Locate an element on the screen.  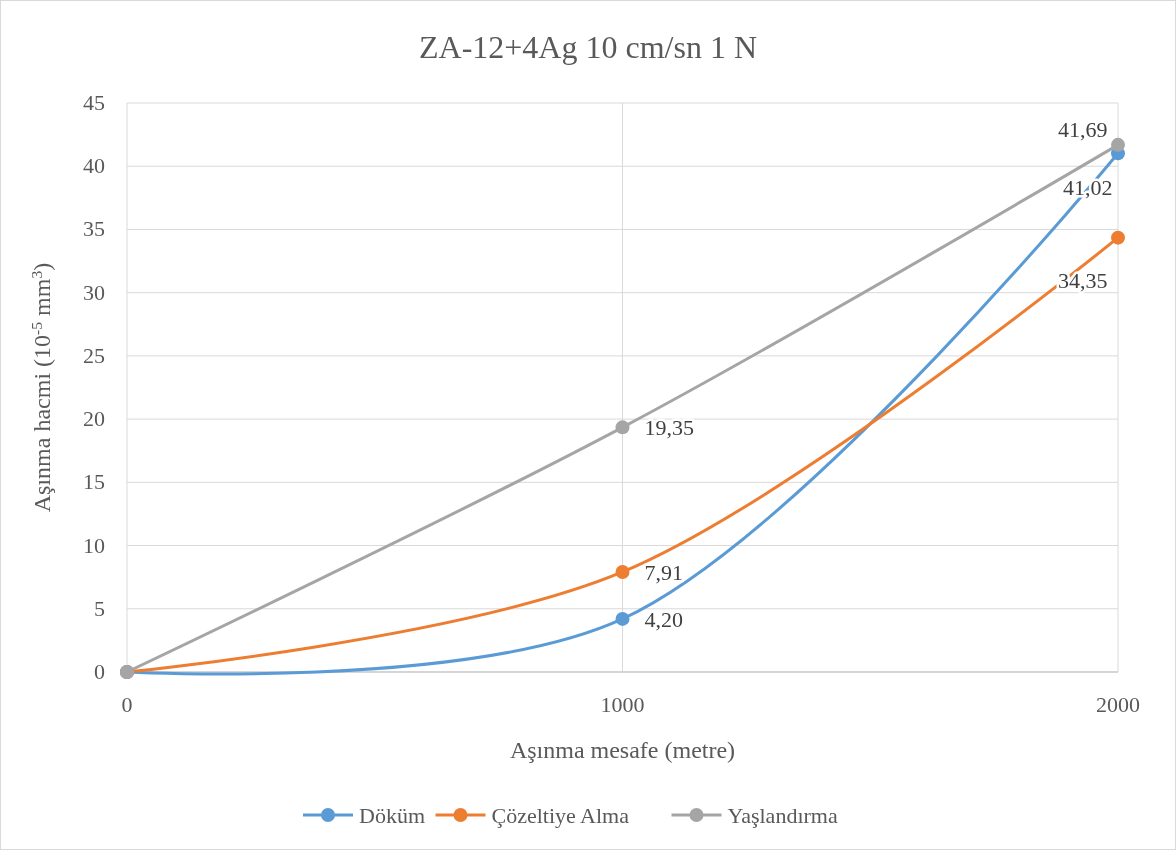
legend-label: Döküm is located at coordinates (392, 815).